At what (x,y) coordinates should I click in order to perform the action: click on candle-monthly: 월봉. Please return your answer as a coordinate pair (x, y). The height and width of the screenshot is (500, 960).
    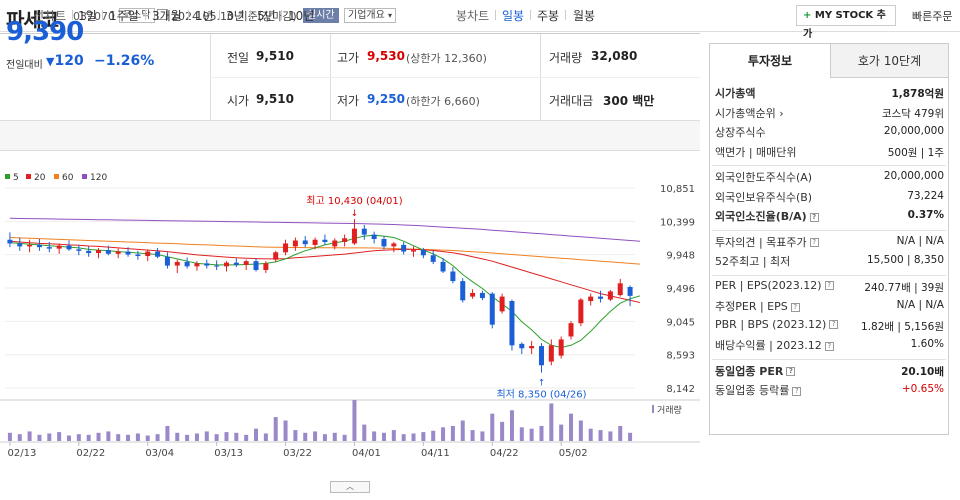
    Looking at the image, I should click on (584, 16).